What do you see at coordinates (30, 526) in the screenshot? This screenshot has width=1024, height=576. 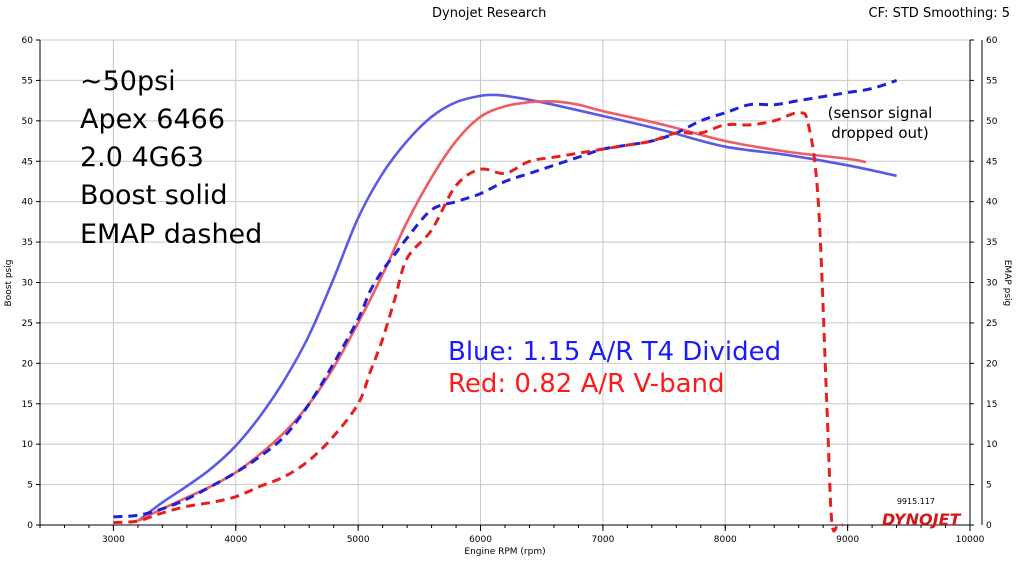 I see `y-tick-label-left: 0` at bounding box center [30, 526].